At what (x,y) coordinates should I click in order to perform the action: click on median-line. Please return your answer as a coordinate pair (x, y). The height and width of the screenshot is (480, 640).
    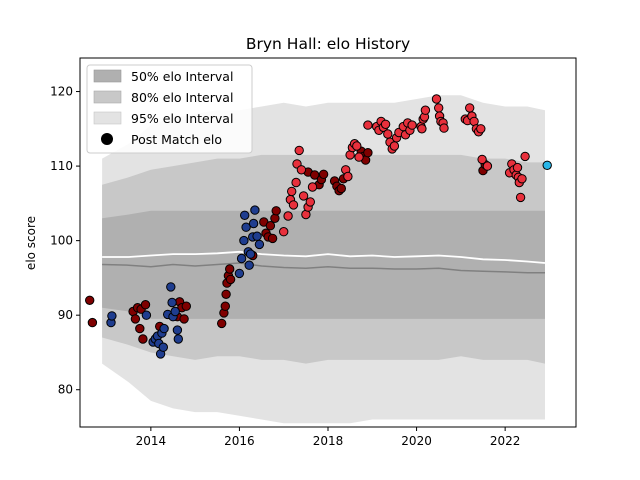
    Looking at the image, I should click on (323, 268).